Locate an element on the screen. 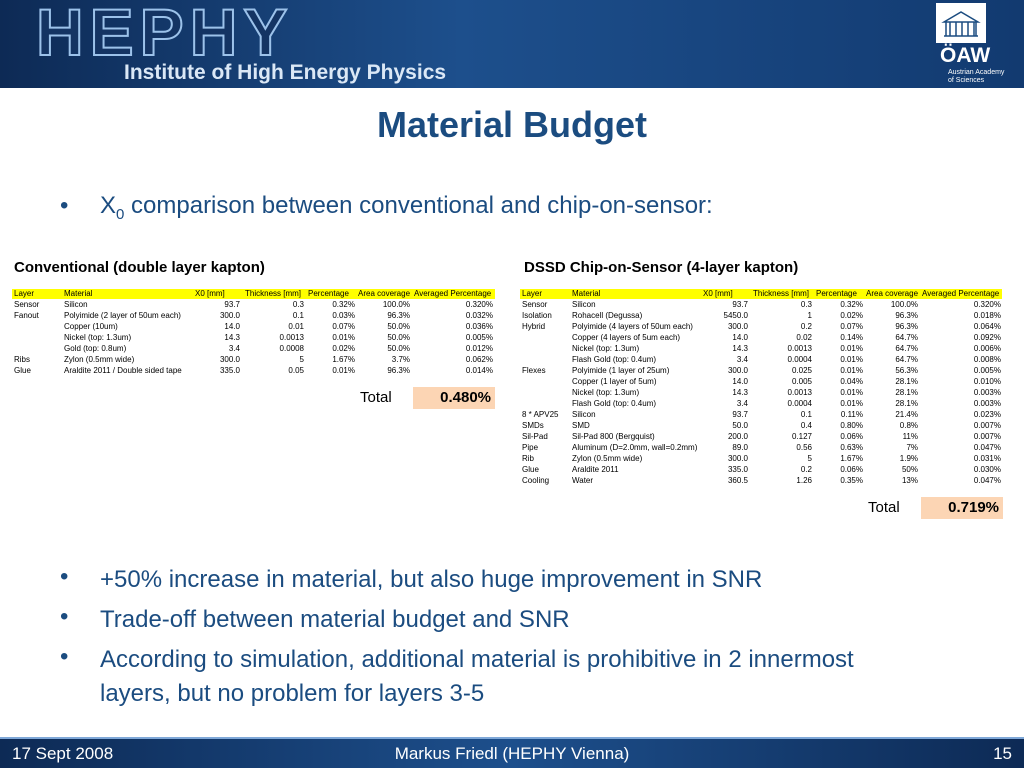 This screenshot has height=768, width=1024. cell: 0.032% is located at coordinates (479, 315).